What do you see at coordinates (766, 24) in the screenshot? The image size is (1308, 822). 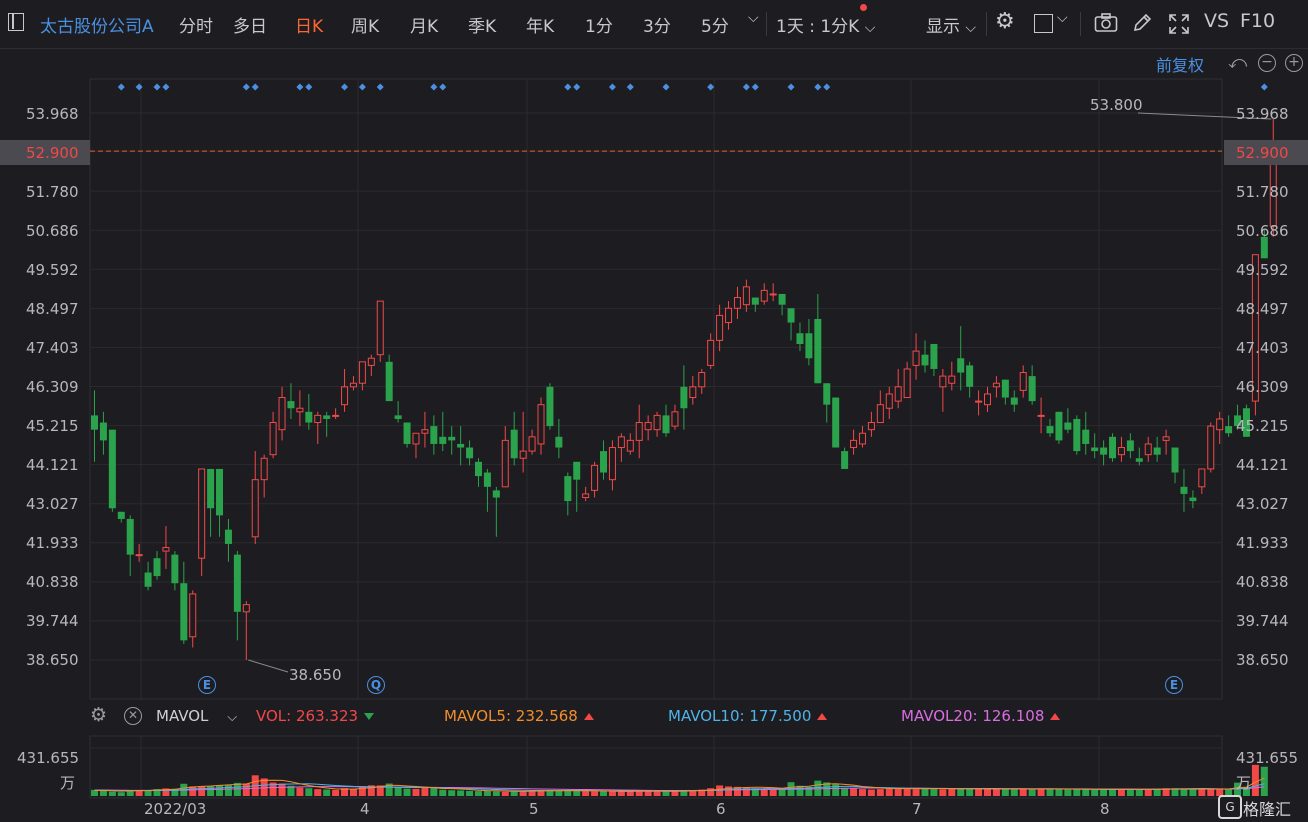 I see `toolbar-divider` at bounding box center [766, 24].